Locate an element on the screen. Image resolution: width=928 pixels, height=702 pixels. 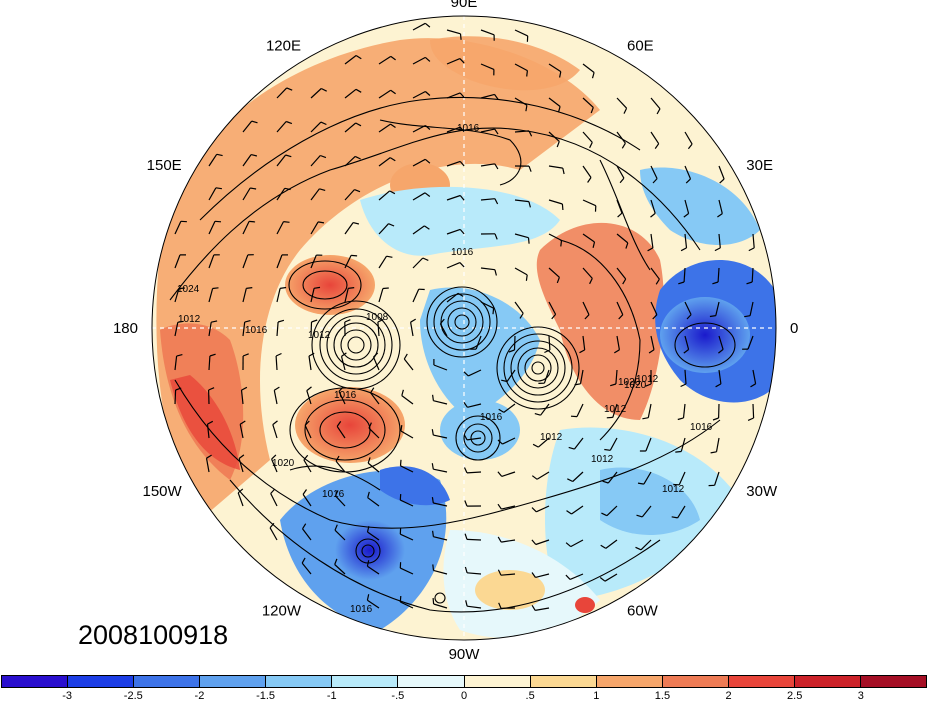
longitude-label: 30E is located at coordinates (759, 165).